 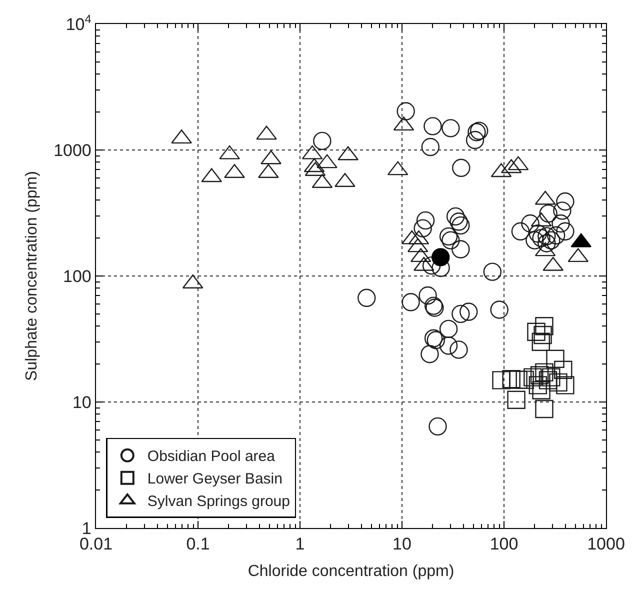 I want to click on y-tick-label: 1000, so click(x=73, y=150).